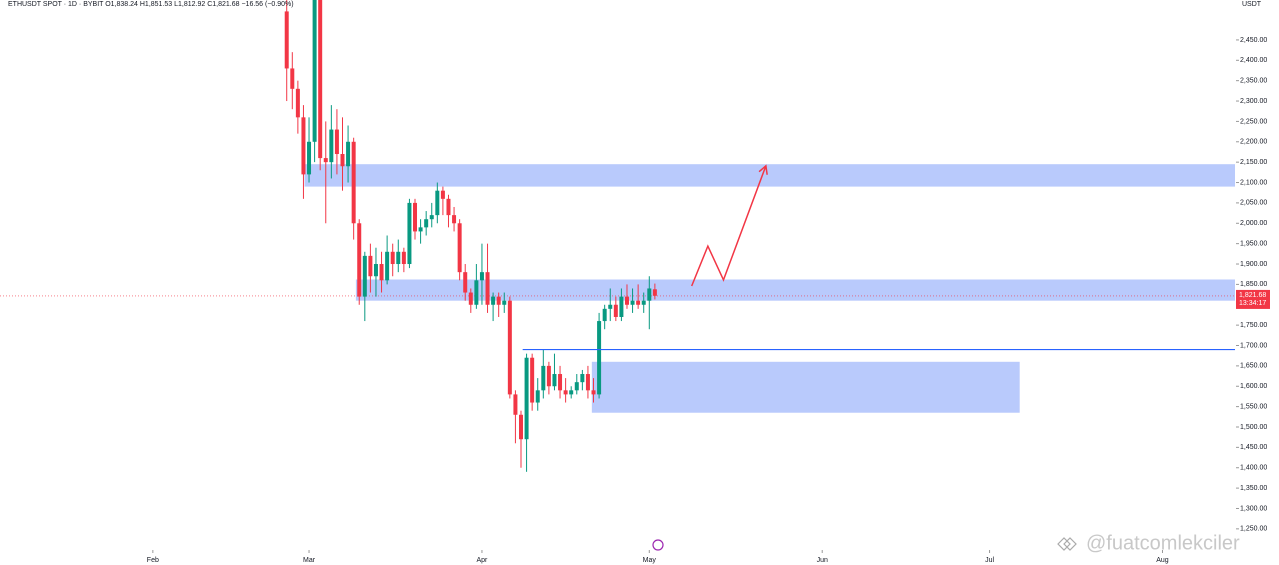  I want to click on x-tick-label: Aug, so click(1162, 560).